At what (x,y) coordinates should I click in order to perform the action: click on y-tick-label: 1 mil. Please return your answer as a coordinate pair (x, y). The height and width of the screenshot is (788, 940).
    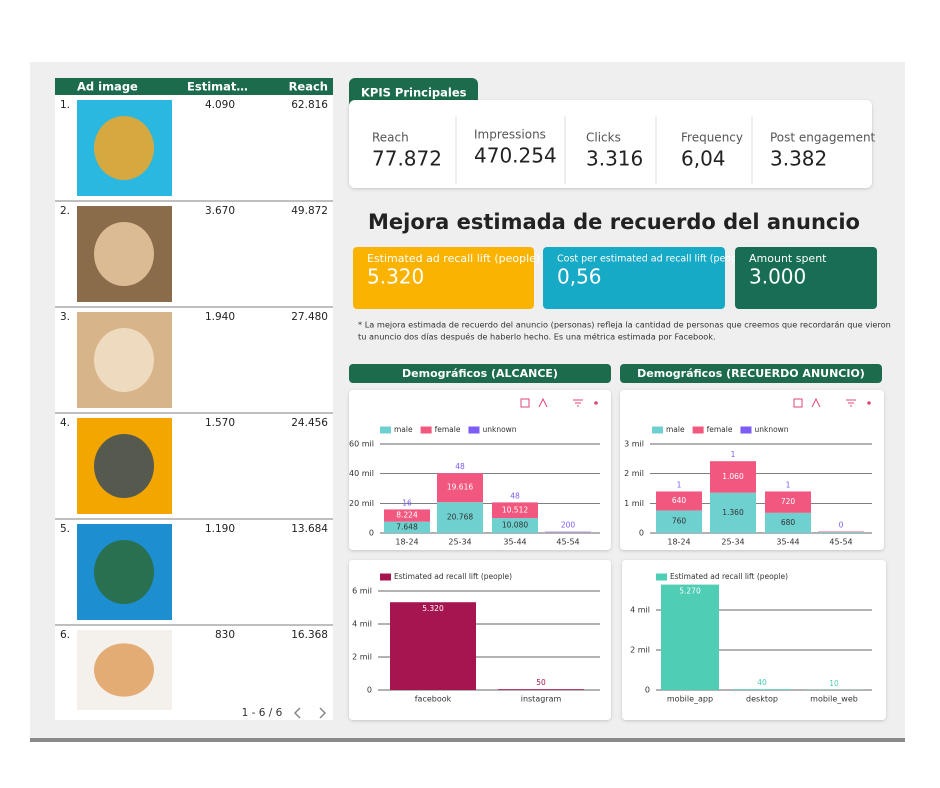
    Looking at the image, I should click on (634, 503).